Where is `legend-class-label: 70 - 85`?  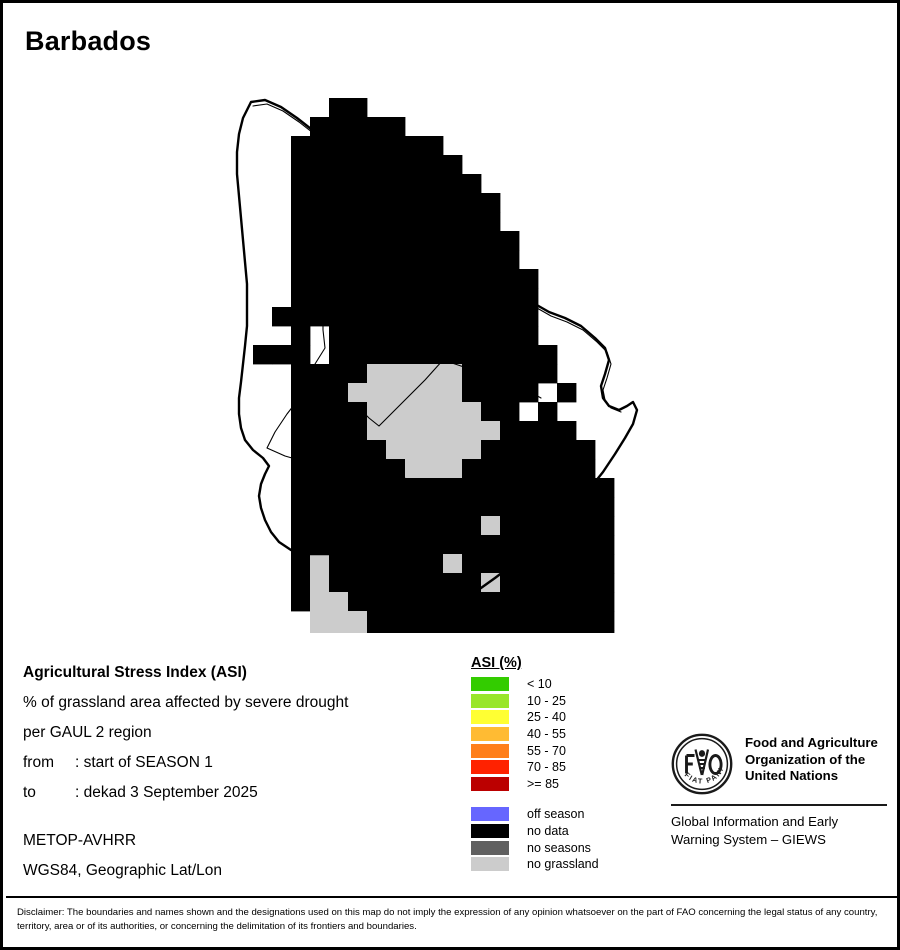
legend-class-label: 70 - 85 is located at coordinates (546, 767).